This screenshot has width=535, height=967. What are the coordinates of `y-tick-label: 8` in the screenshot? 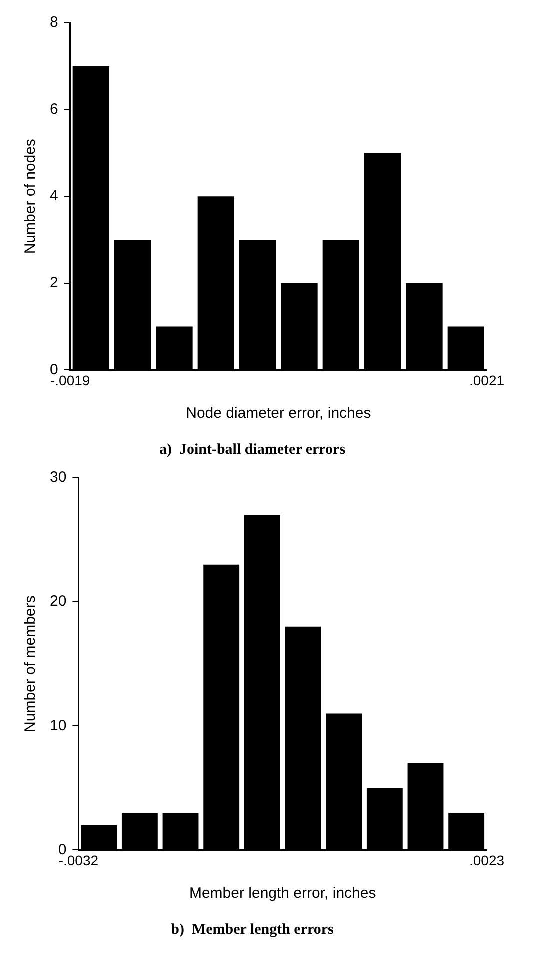 It's located at (54, 23).